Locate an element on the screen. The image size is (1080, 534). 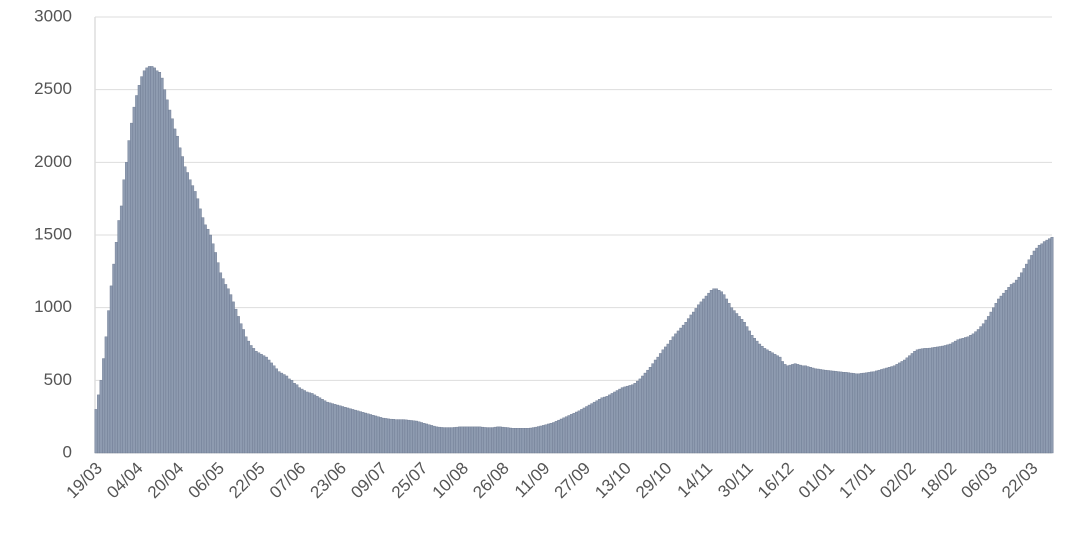
x-tick-label: 27/09 is located at coordinates (573, 481).